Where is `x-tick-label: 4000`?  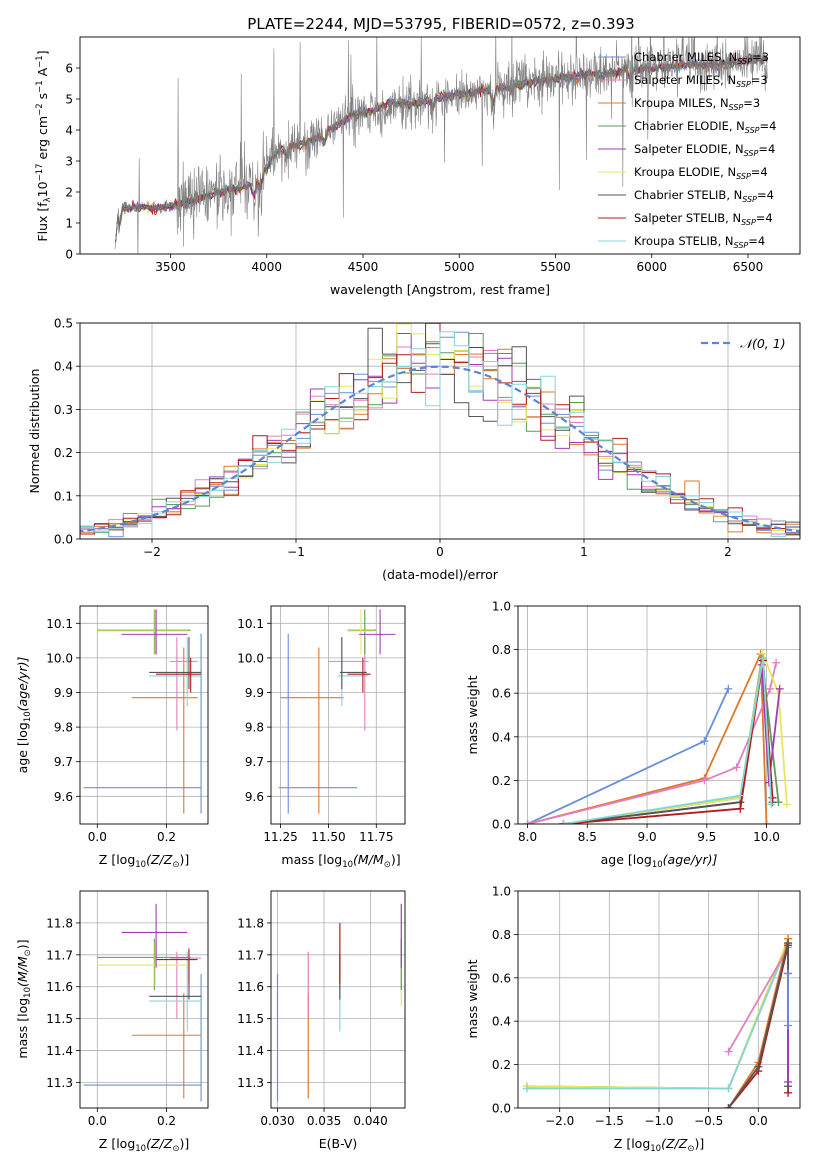 x-tick-label: 4000 is located at coordinates (266, 267).